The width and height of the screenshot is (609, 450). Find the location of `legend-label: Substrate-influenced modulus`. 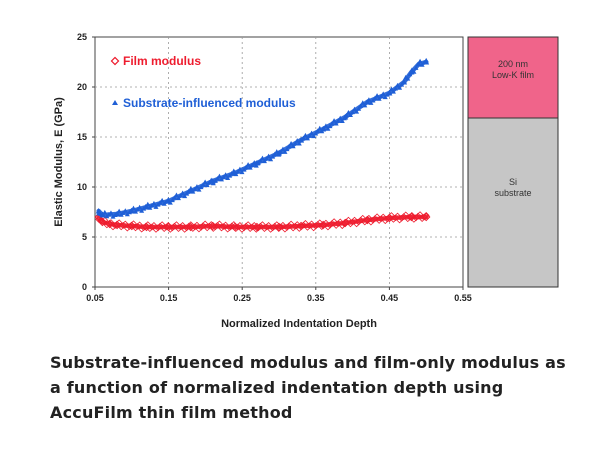

legend-label: Substrate-influenced modulus is located at coordinates (209, 103).